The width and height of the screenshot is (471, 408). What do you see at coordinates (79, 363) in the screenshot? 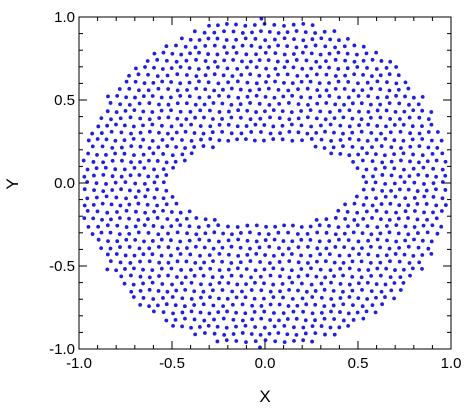
I see `x-tick-label-0: -1.0` at bounding box center [79, 363].